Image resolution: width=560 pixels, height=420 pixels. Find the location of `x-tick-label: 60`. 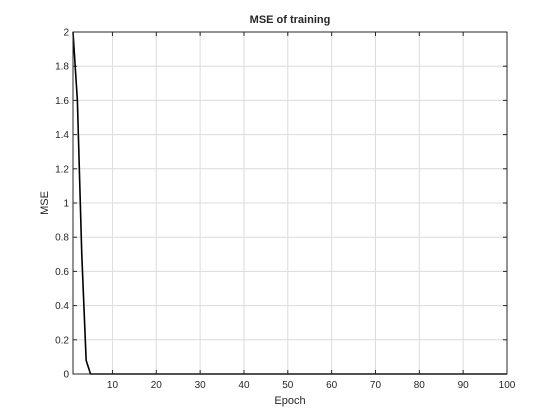

x-tick-label: 60 is located at coordinates (332, 385).